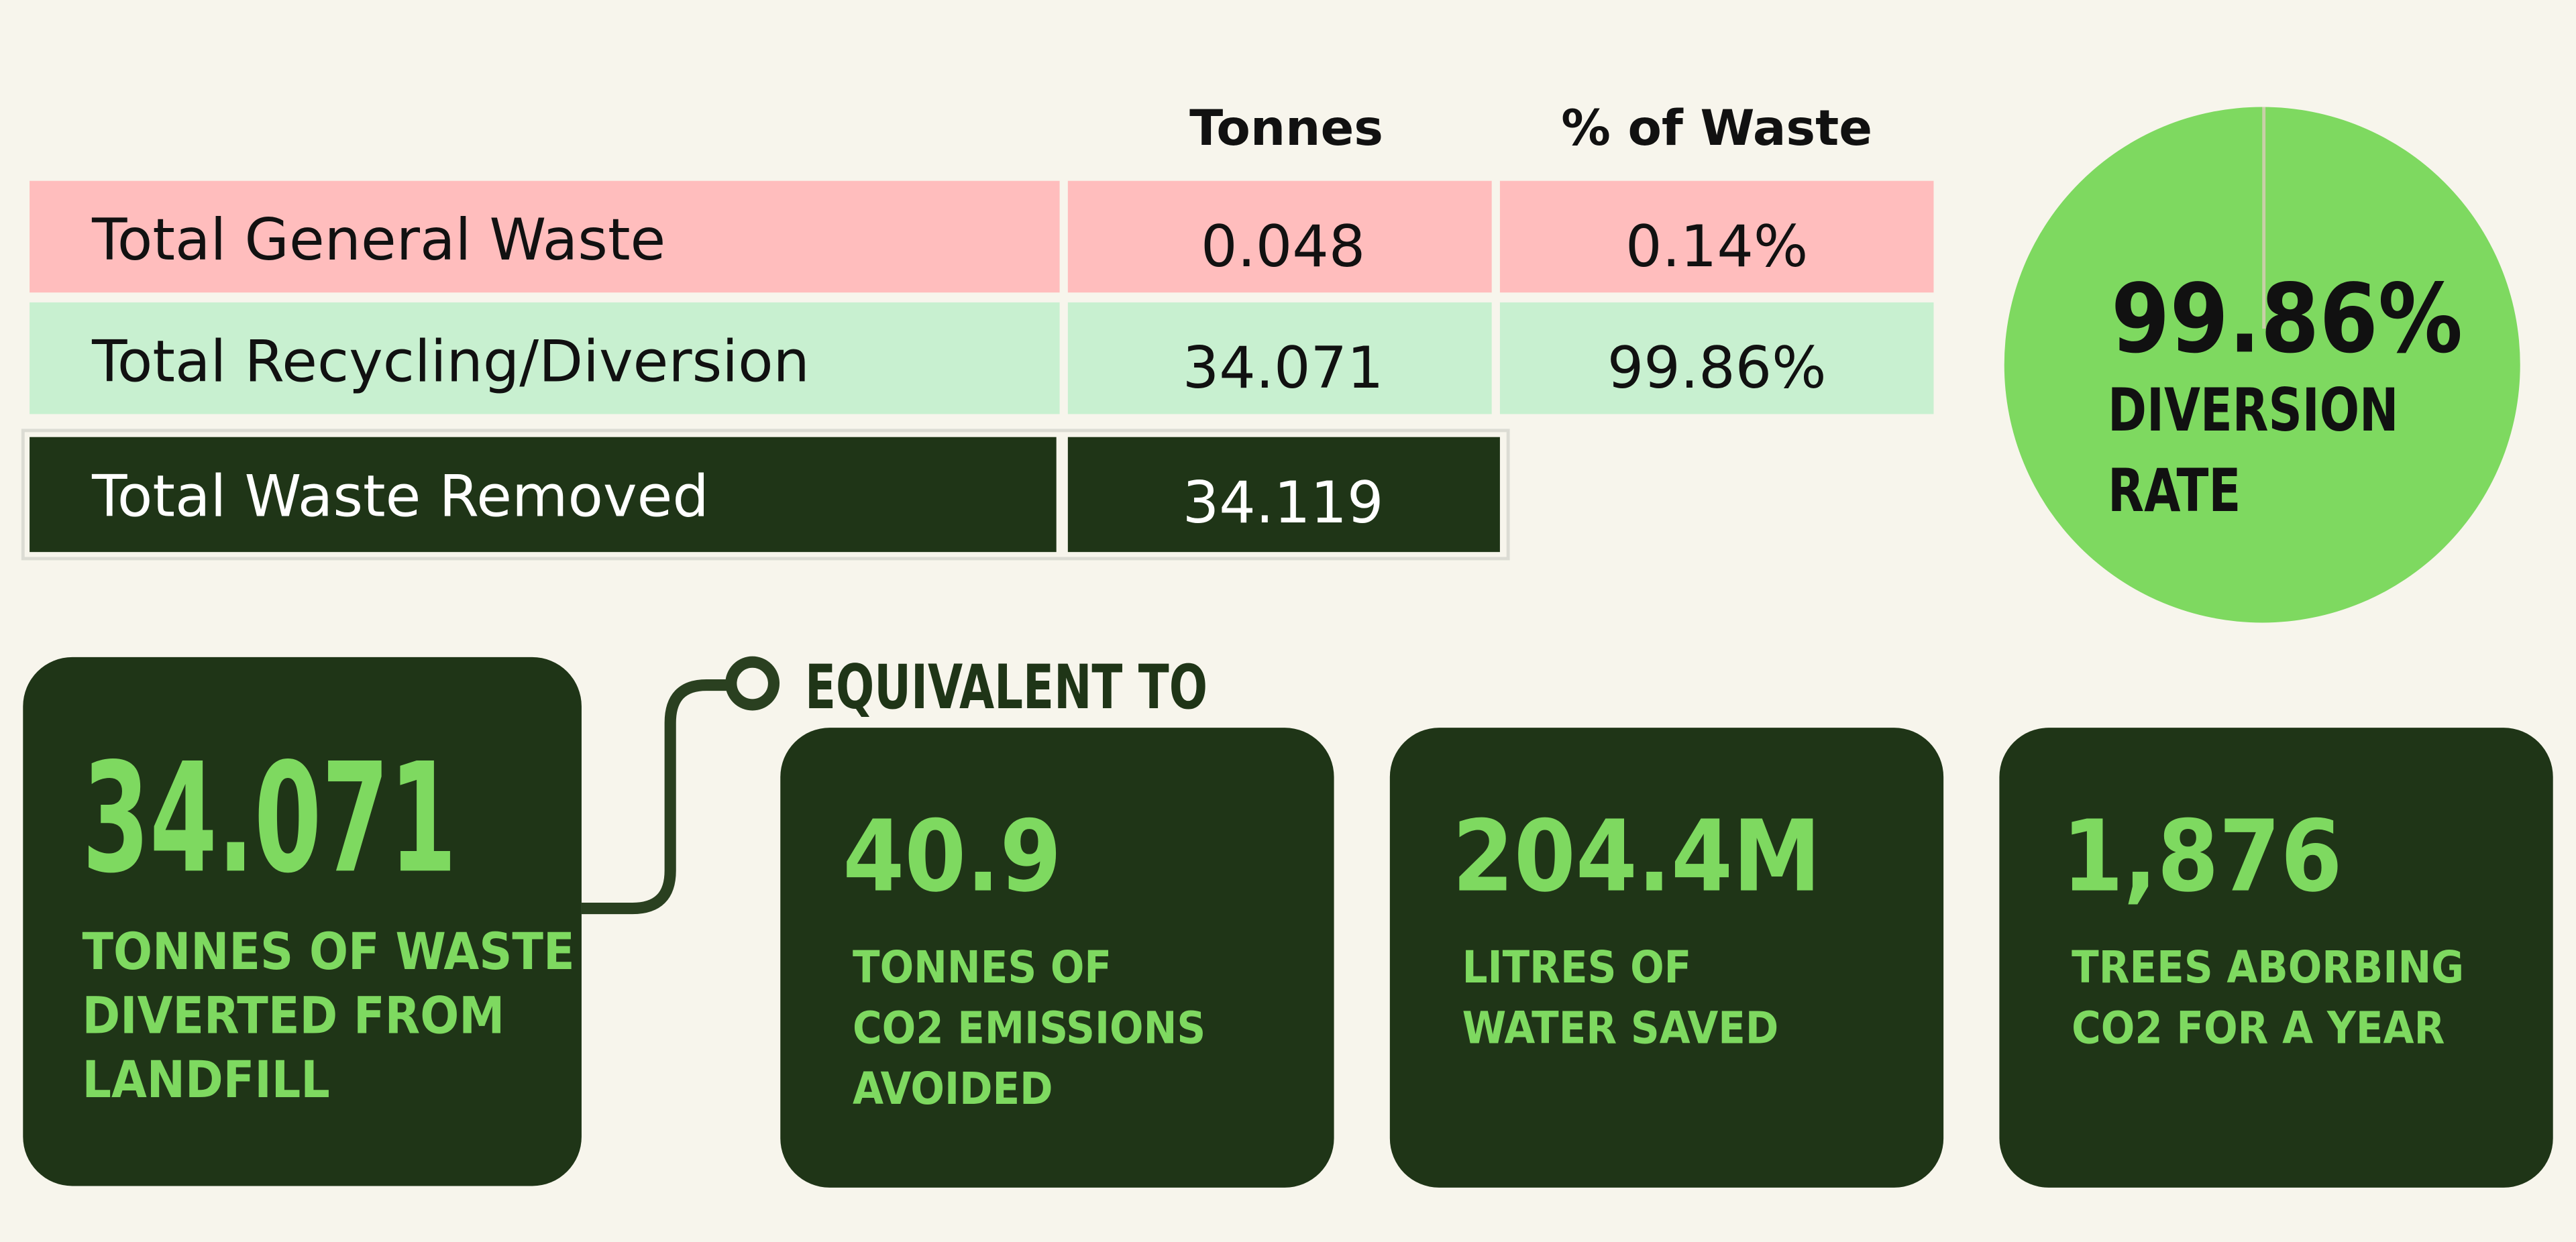 This screenshot has width=2576, height=1242. Describe the element at coordinates (2174, 490) in the screenshot. I see `diversion-label: RATE` at that location.